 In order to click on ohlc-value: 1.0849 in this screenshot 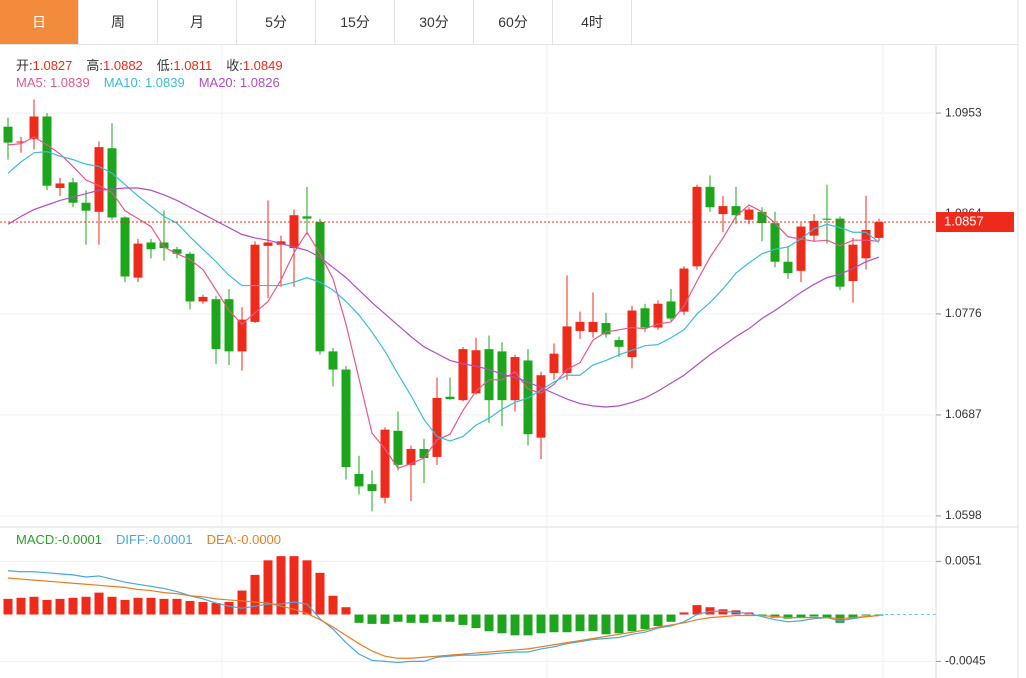, I will do `click(262, 65)`.